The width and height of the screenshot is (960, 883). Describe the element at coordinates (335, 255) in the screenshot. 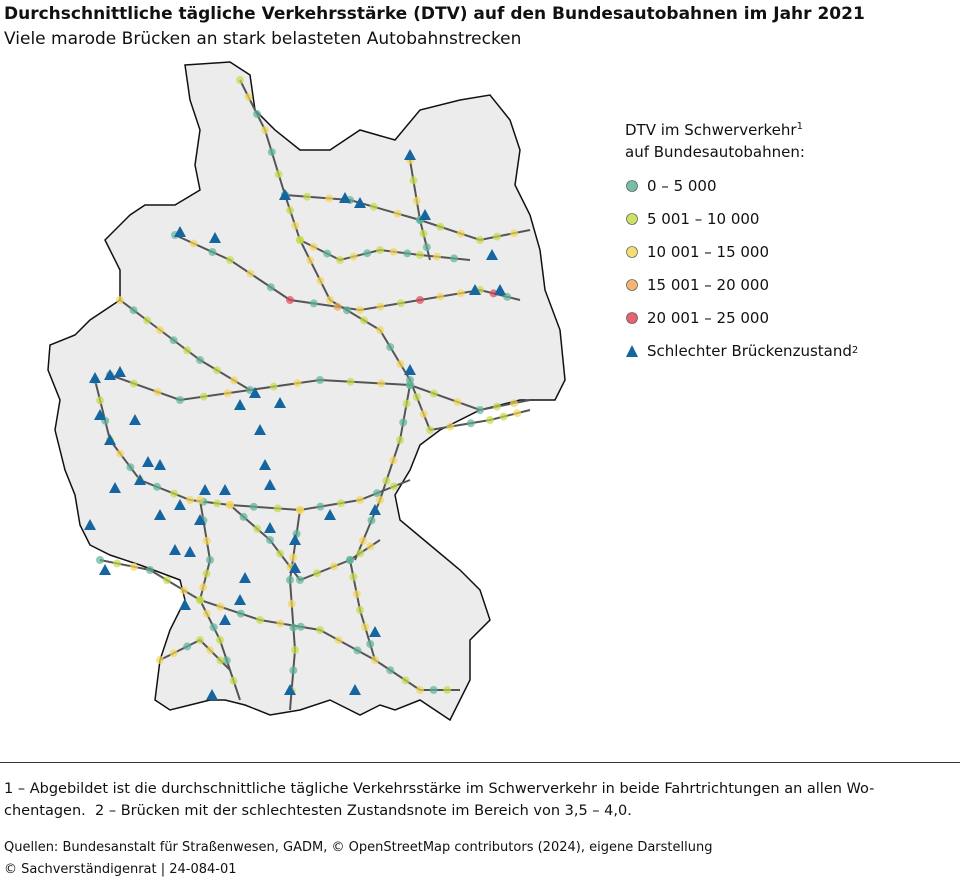

I see `road` at that location.